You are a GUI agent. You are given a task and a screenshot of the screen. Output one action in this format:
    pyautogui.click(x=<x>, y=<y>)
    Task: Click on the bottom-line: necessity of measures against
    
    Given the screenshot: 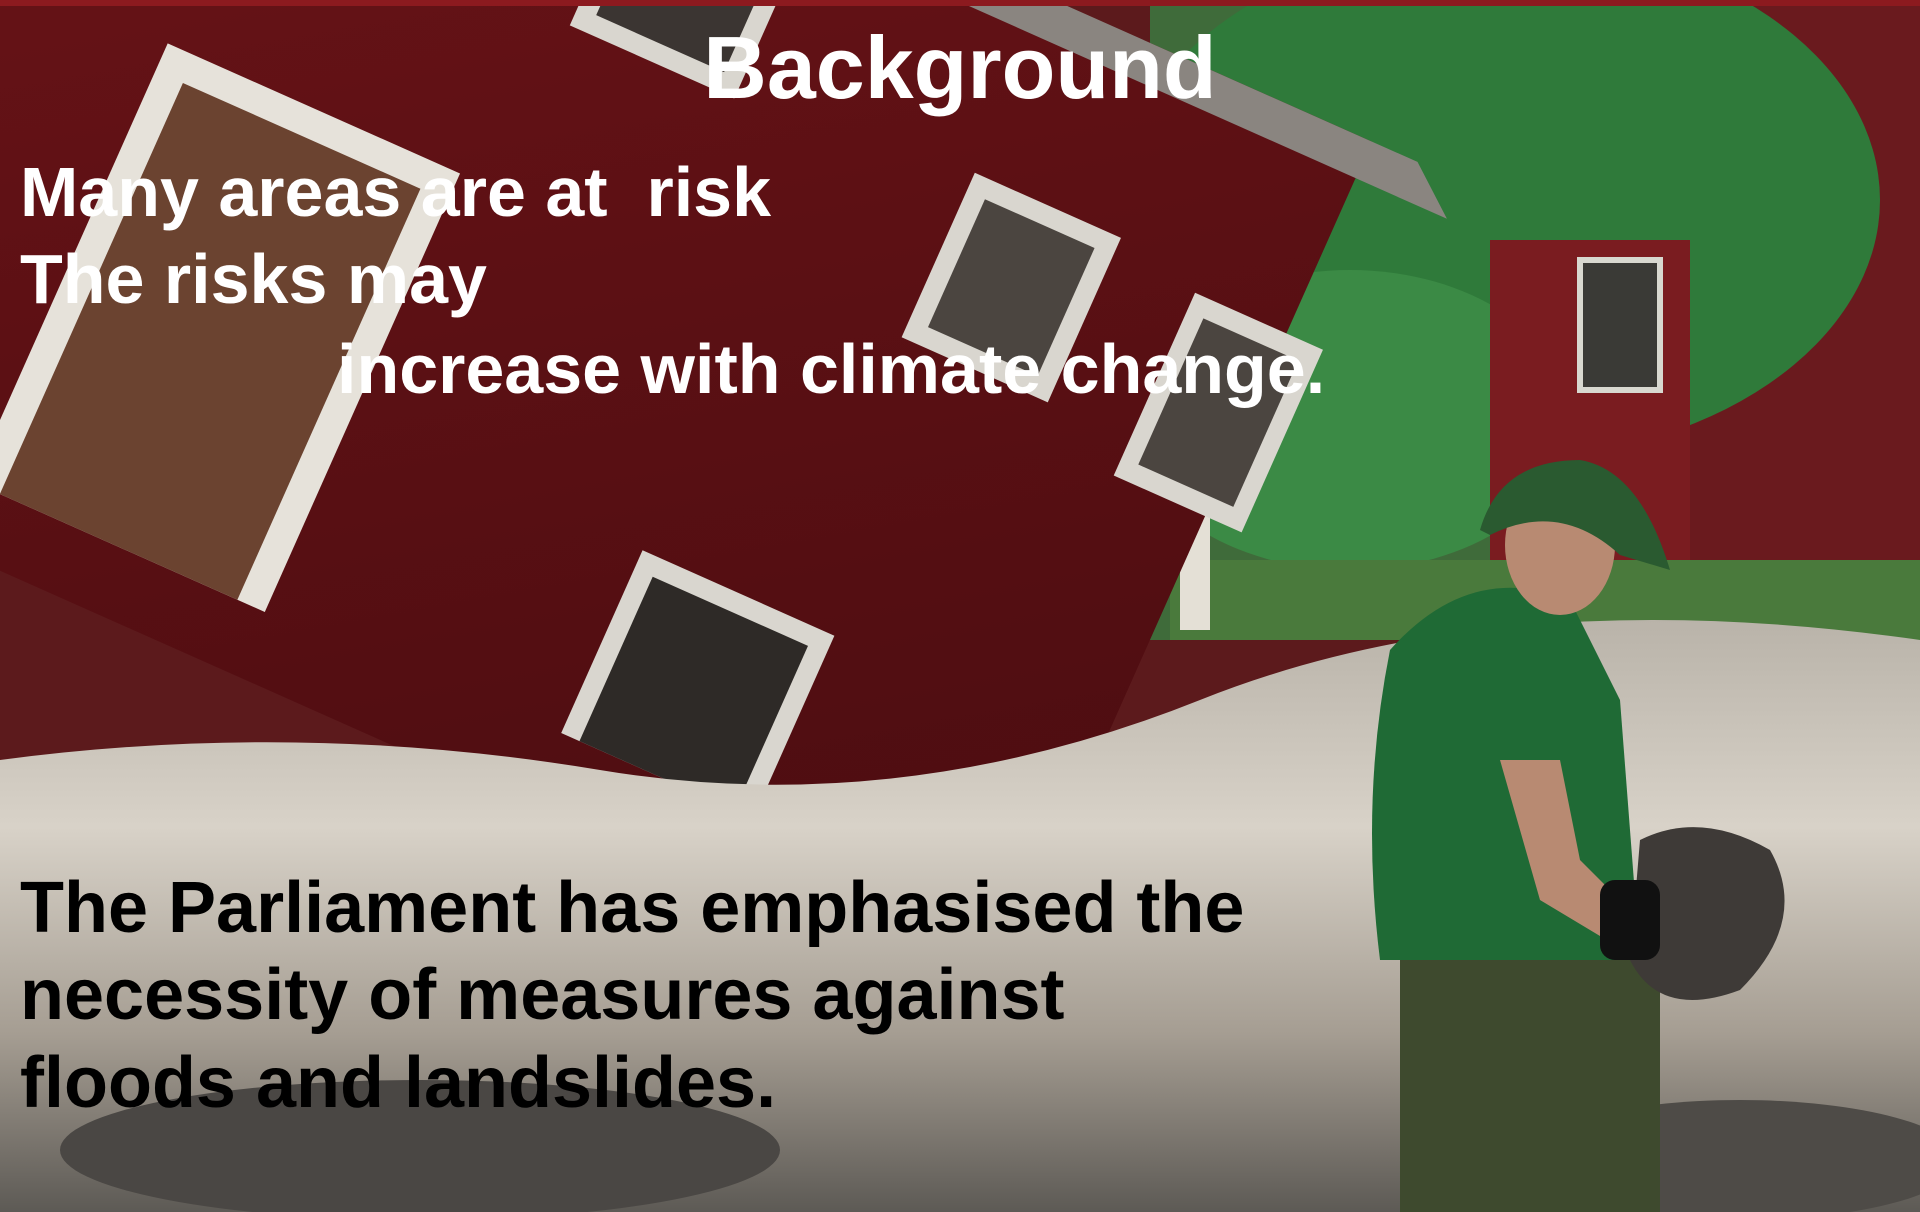 What is the action you would take?
    pyautogui.click(x=542, y=995)
    